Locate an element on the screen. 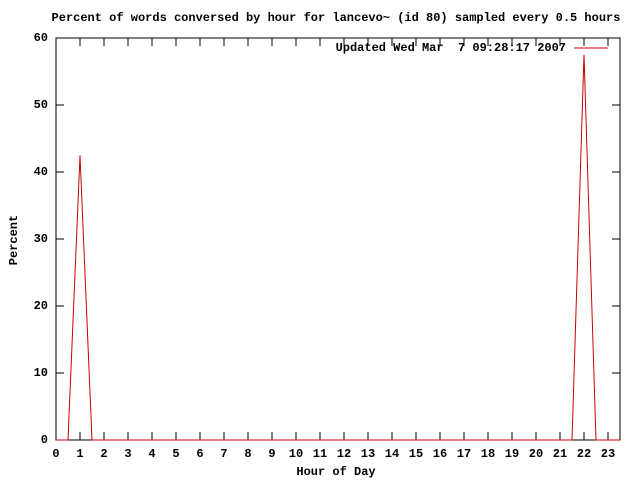  y-tick-label: 60 is located at coordinates (41, 38).